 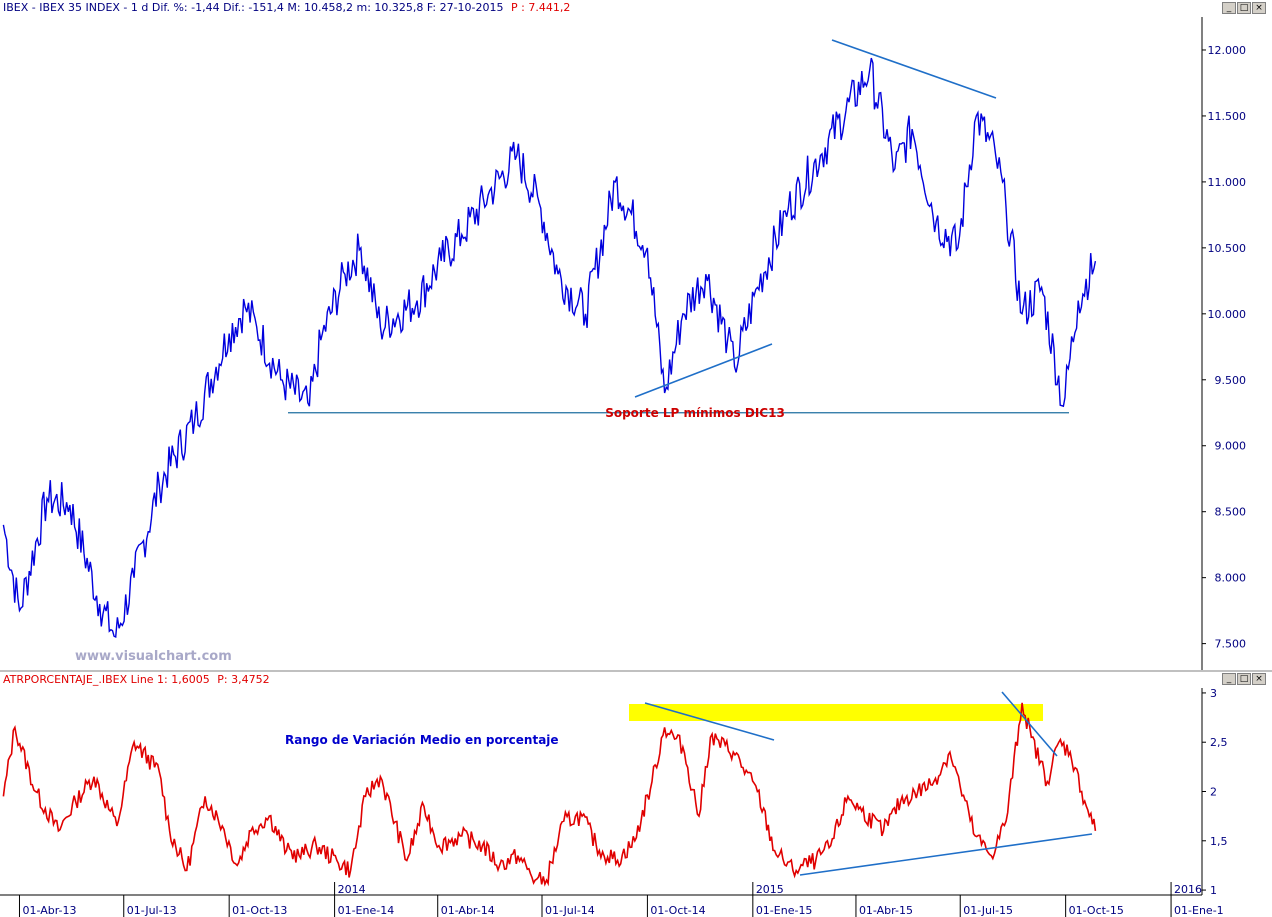 I want to click on sub-y-tick-label: 2, so click(x=1213, y=792).